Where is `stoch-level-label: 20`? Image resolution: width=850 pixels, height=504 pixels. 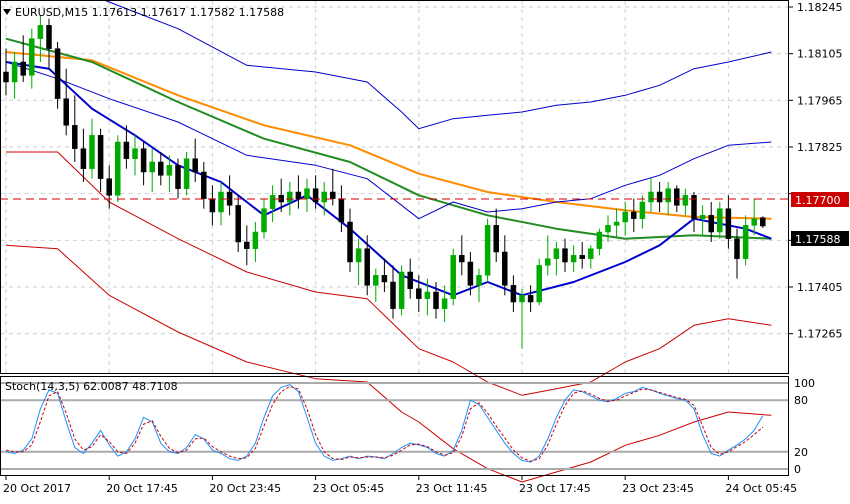
stoch-level-label: 20 is located at coordinates (801, 452).